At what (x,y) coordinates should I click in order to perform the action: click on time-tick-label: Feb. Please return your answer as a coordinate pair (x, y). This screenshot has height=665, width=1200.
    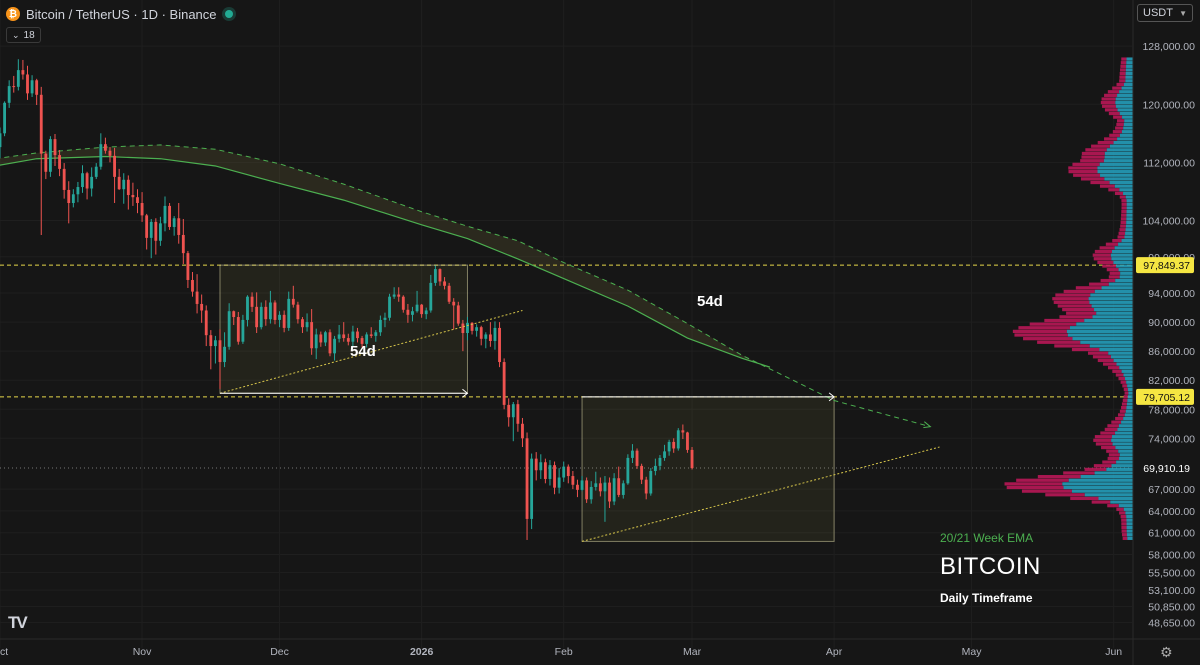
    Looking at the image, I should click on (564, 652).